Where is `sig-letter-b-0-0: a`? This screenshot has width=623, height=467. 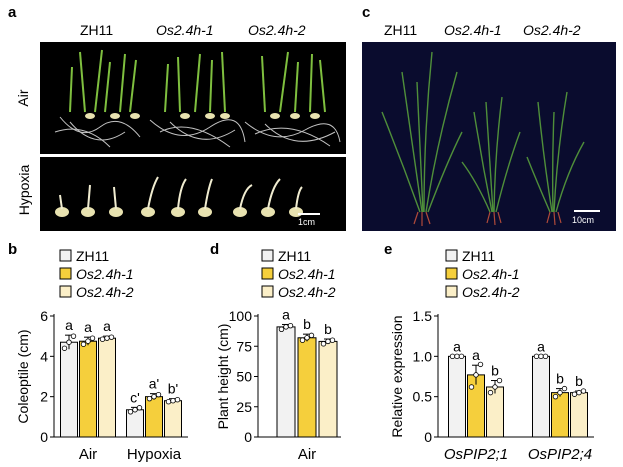 sig-letter-b-0-0: a is located at coordinates (69, 325).